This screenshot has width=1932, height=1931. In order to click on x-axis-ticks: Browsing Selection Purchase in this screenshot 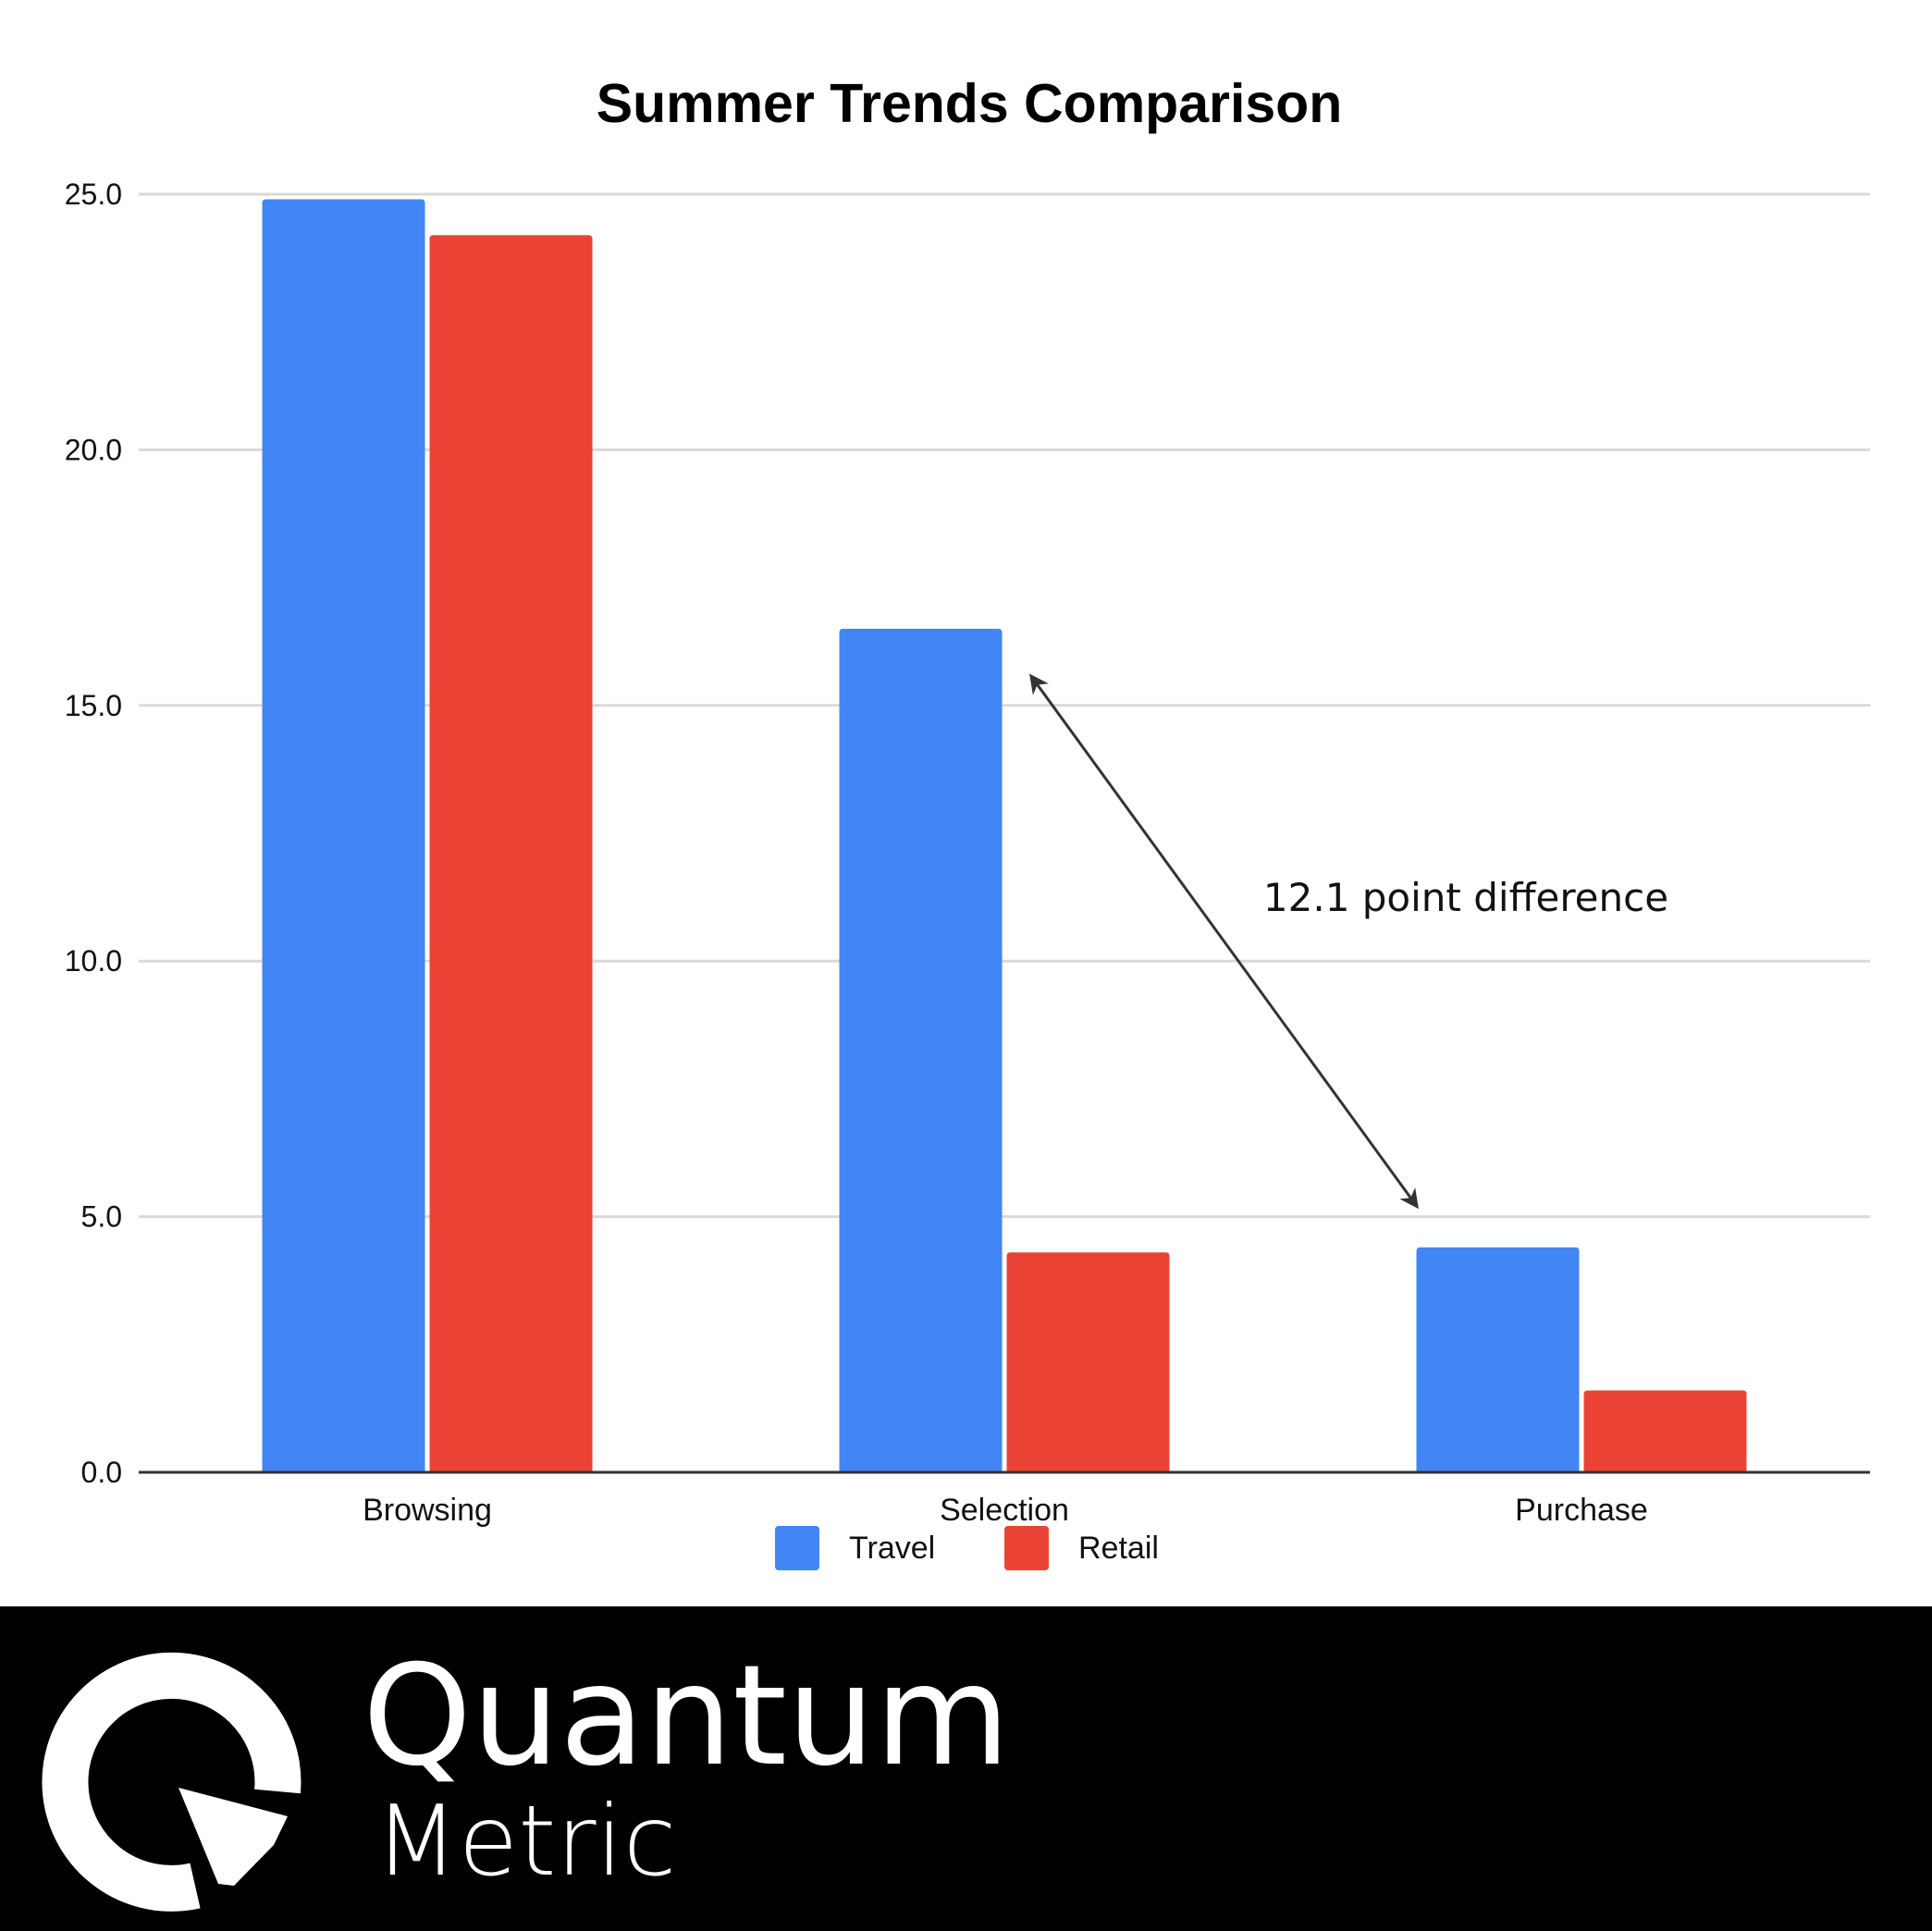, I will do `click(1006, 1510)`.